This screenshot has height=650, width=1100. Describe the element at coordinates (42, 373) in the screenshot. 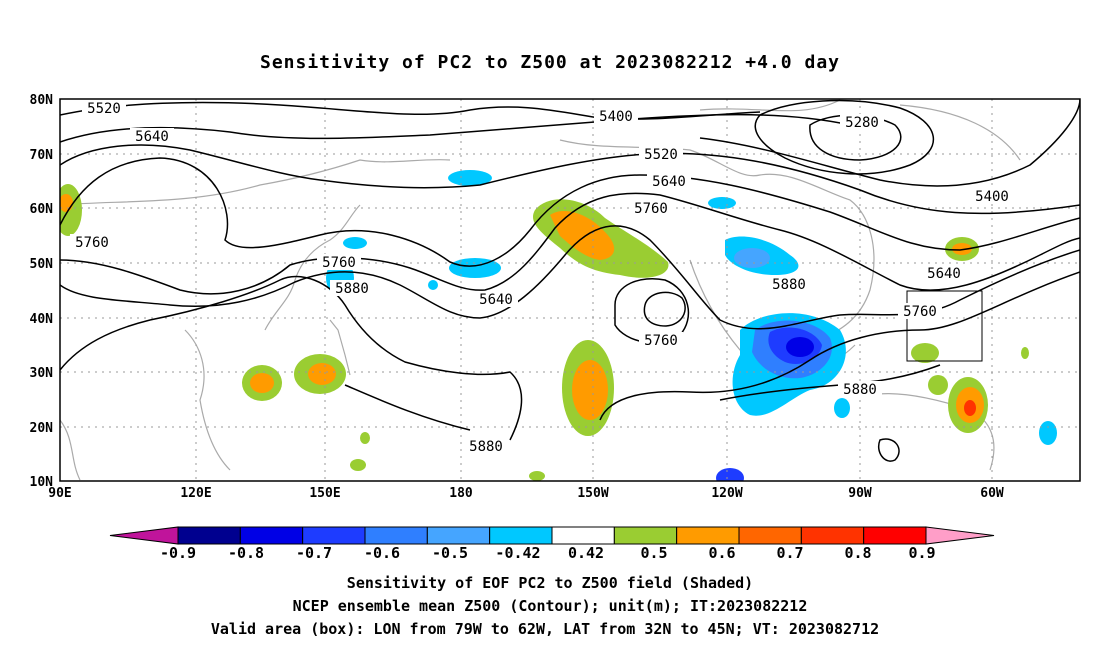

I see `lat-tick-label: 30N` at that location.